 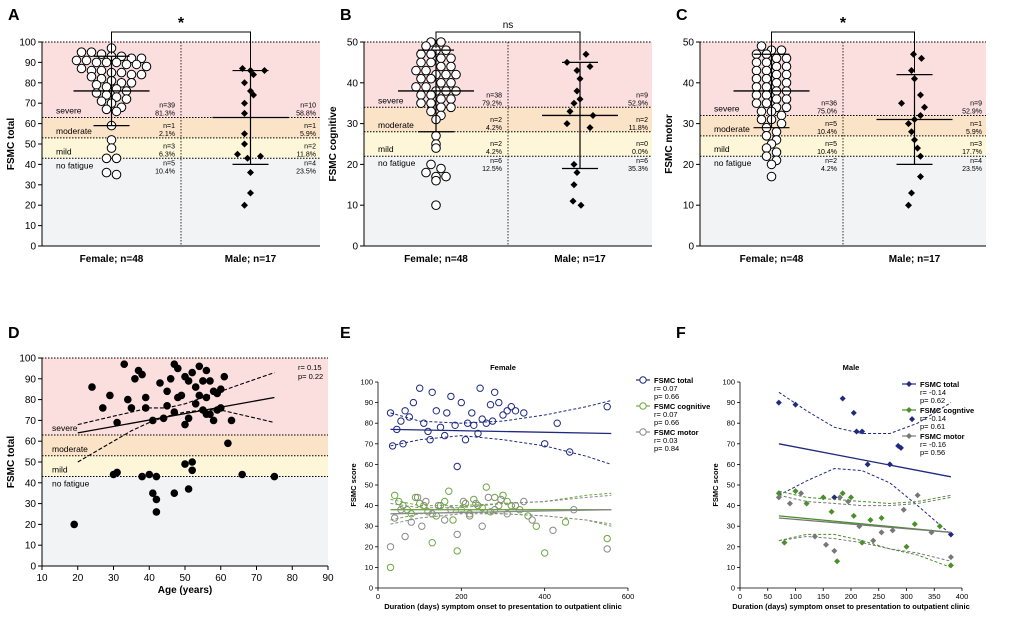 I want to click on female-percent: 10.4%, so click(x=165, y=171).